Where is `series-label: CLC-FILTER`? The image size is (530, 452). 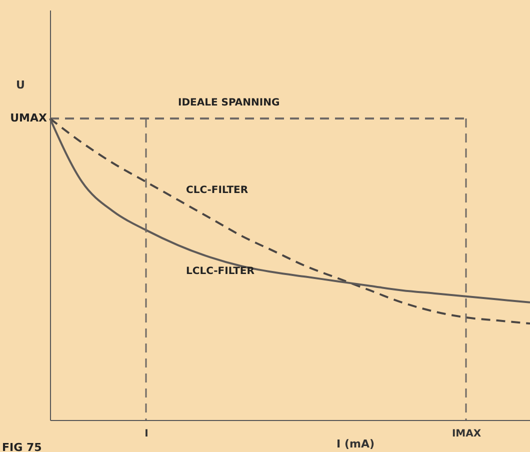 series-label: CLC-FILTER is located at coordinates (217, 190).